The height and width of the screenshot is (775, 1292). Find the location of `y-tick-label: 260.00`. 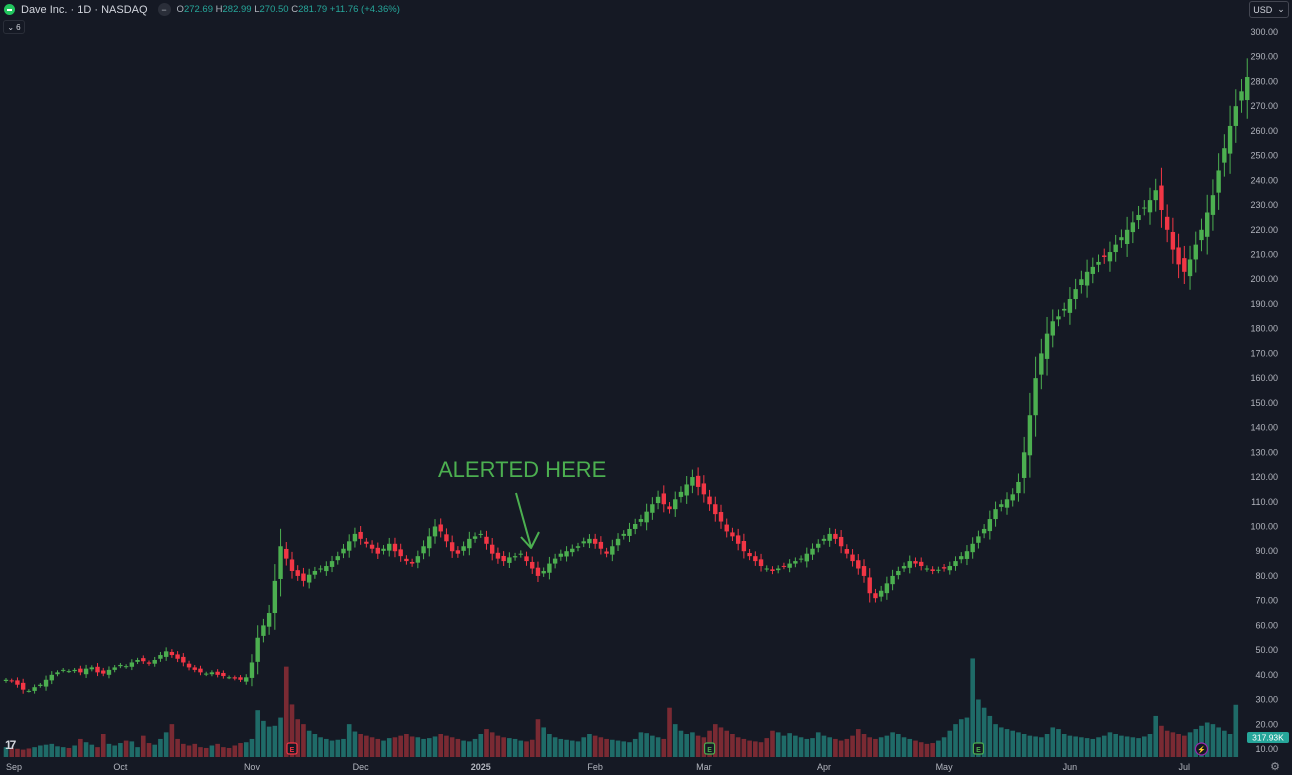

y-tick-label: 260.00 is located at coordinates (1264, 131).